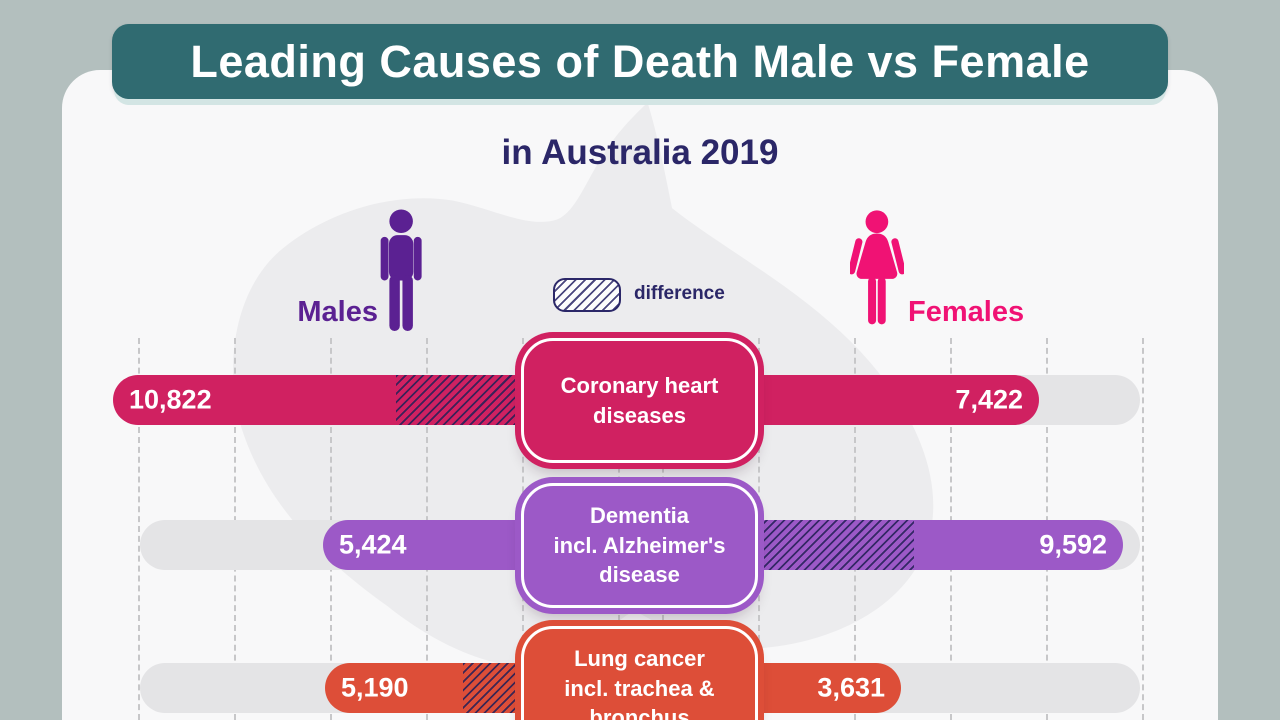  I want to click on female-value: 7,422, so click(989, 399).